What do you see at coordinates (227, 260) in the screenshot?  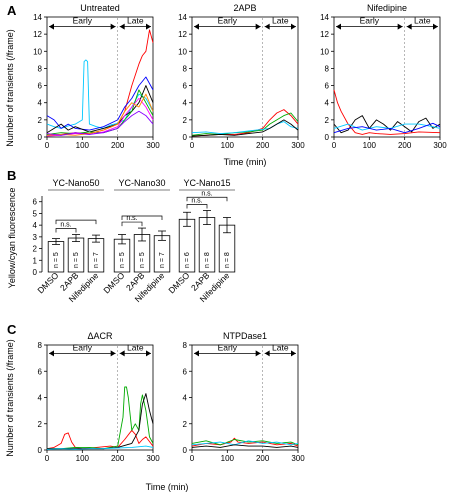 I see `n-label: n = 8` at bounding box center [227, 260].